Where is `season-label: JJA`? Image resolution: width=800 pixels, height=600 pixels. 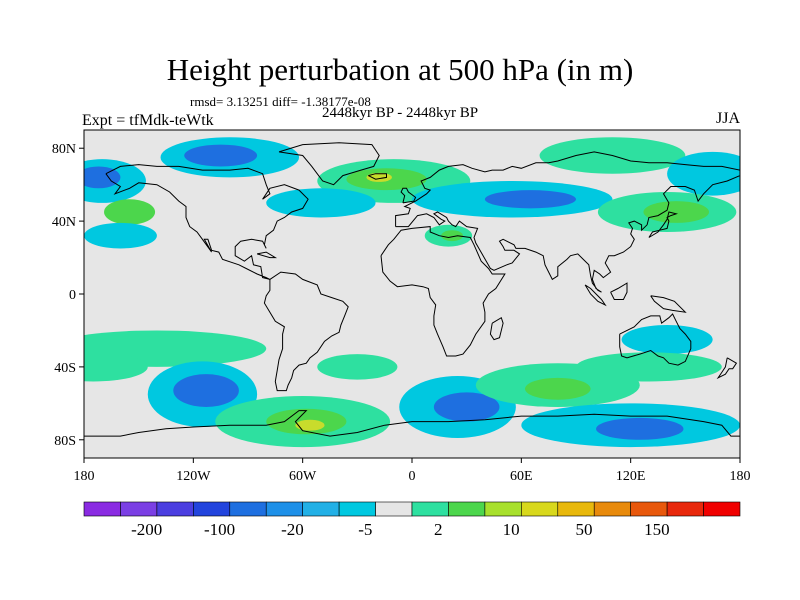
season-label: JJA is located at coordinates (728, 118).